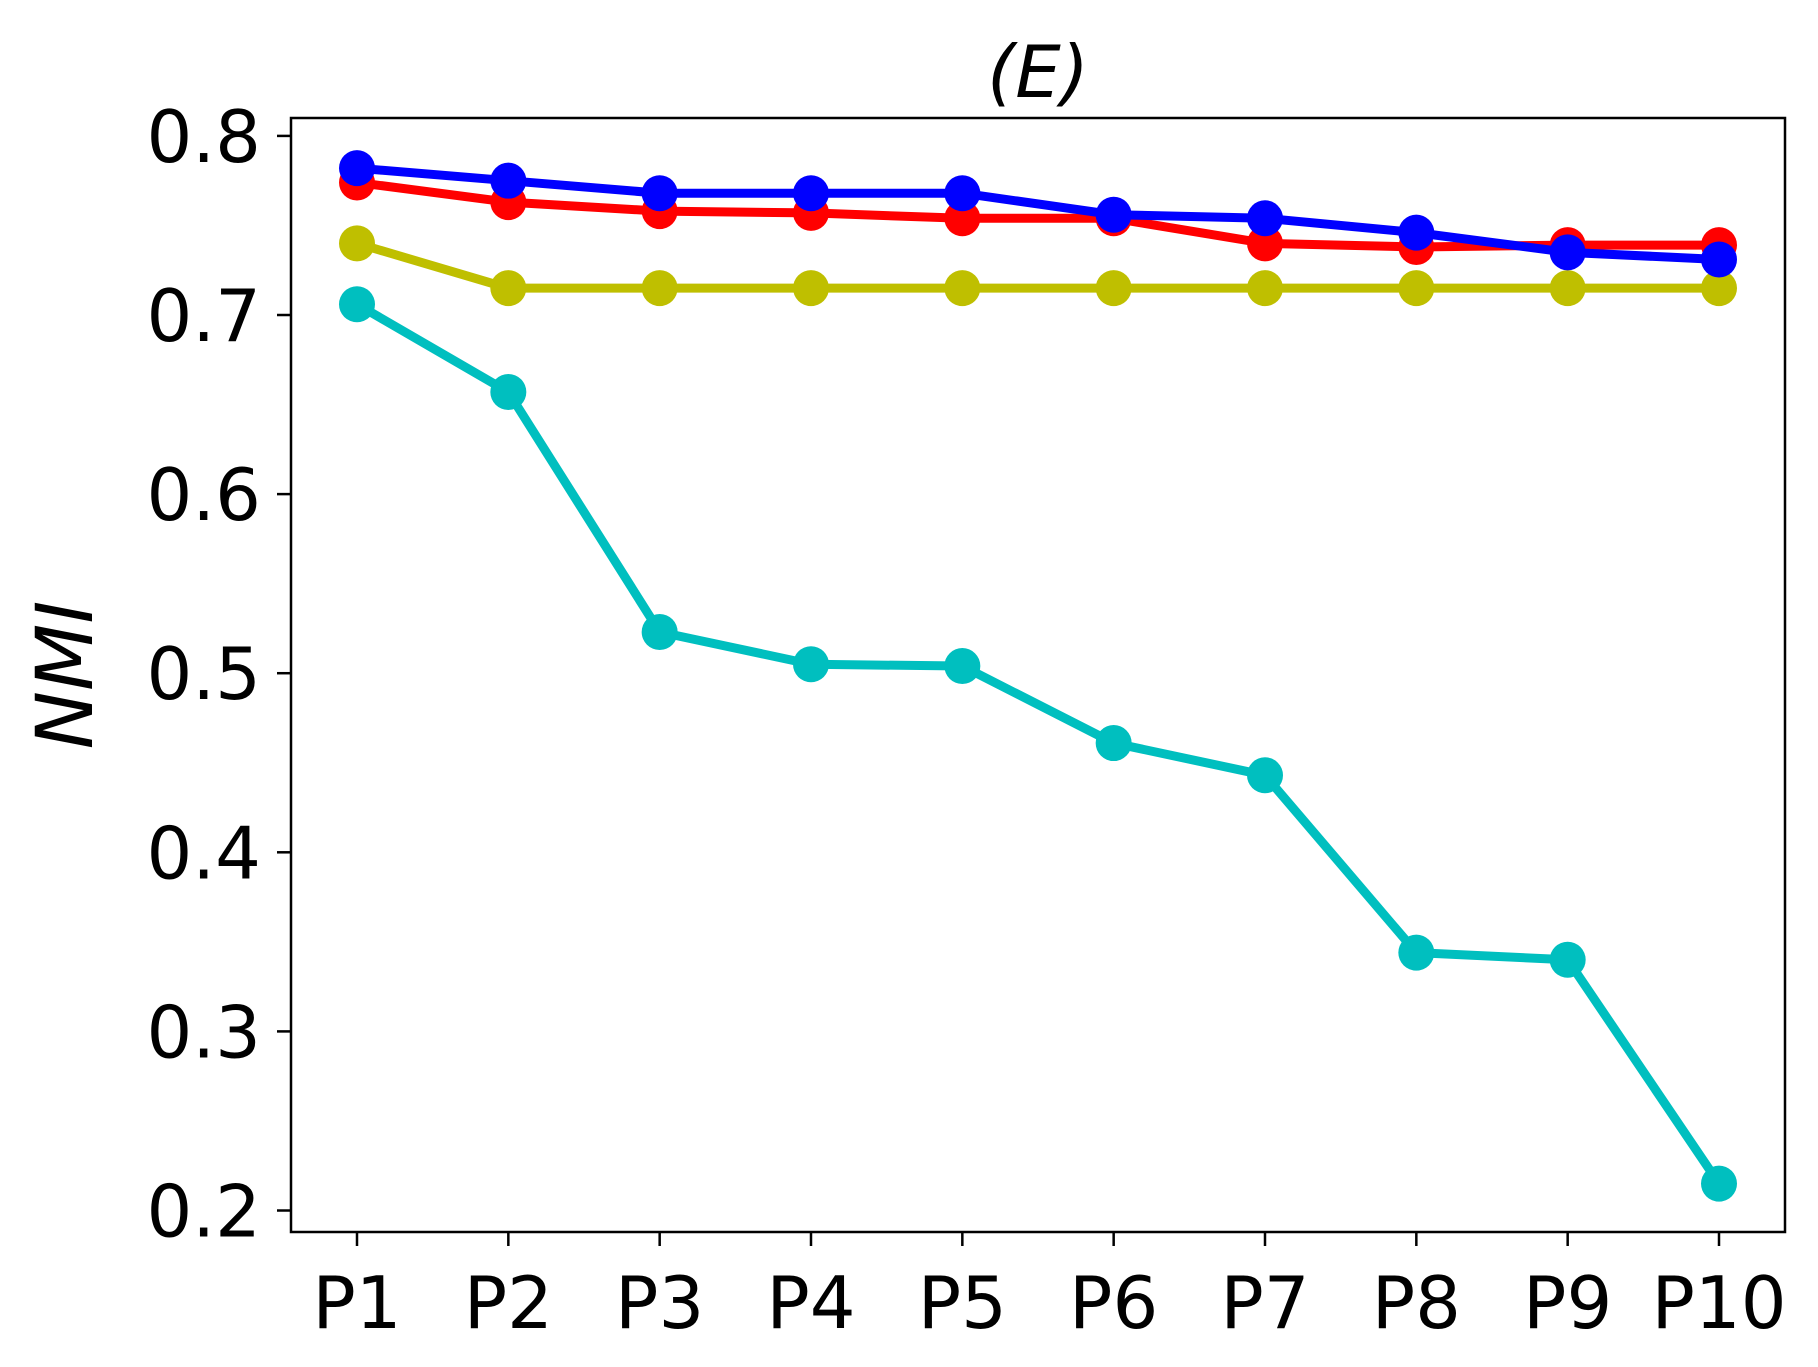 Image resolution: width=1818 pixels, height=1367 pixels. What do you see at coordinates (203, 495) in the screenshot?
I see `y-tick-label: 0.6` at bounding box center [203, 495].